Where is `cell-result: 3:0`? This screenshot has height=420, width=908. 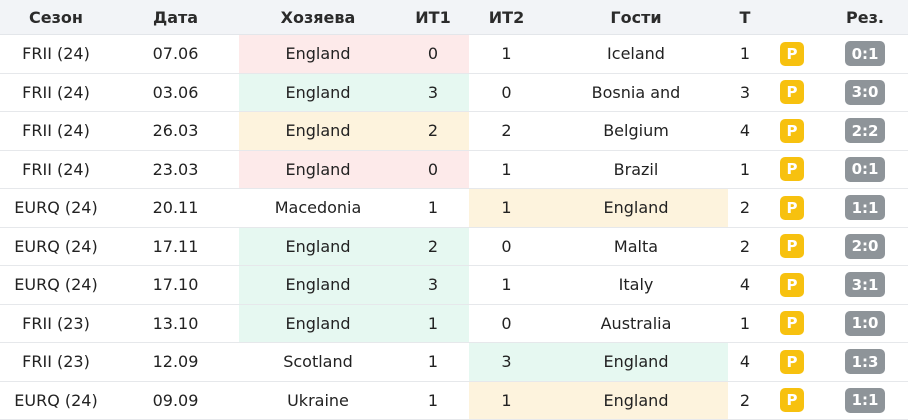 cell-result: 3:0 is located at coordinates (865, 93).